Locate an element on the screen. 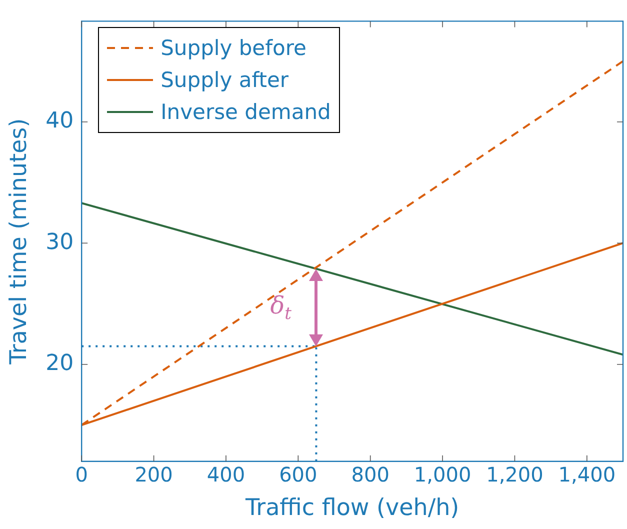 The image size is (627, 529). legend-label: Inverse demand is located at coordinates (245, 112).